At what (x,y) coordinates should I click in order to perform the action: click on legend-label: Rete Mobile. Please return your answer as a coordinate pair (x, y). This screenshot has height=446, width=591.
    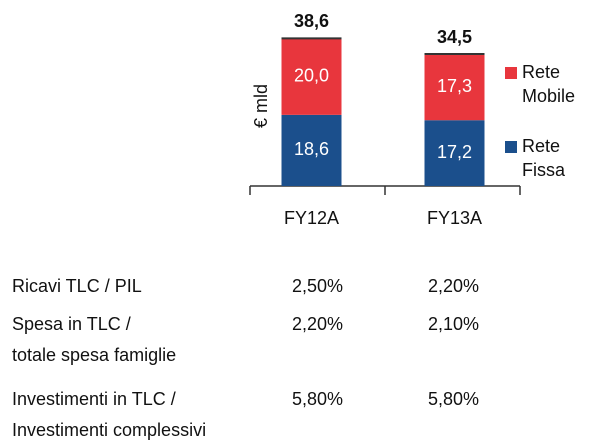
    Looking at the image, I should click on (548, 84).